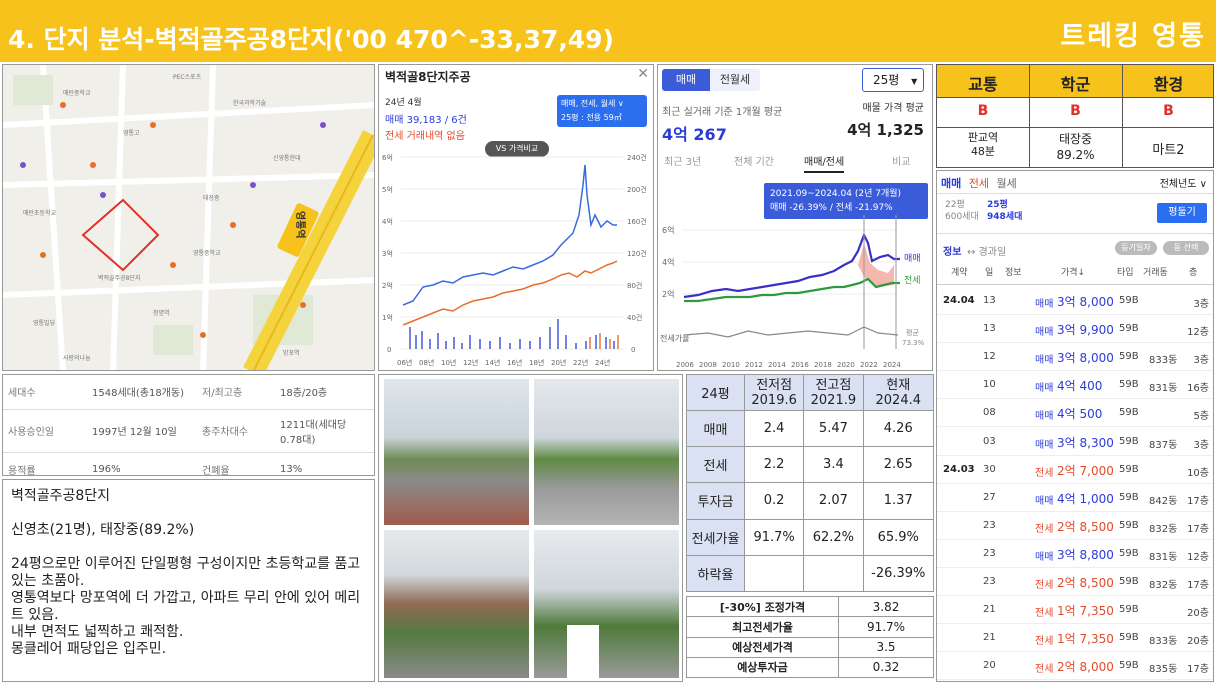 The image size is (1216, 684). Describe the element at coordinates (517, 149) in the screenshot. I see `vs-compare-button: VS 가격비교` at that location.